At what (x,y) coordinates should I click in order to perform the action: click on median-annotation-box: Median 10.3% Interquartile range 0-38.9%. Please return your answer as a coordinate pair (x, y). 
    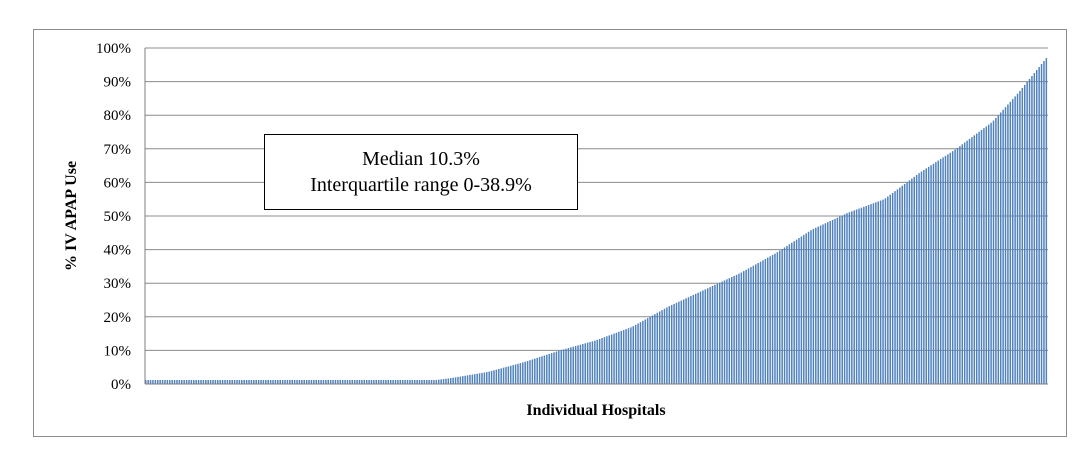
    Looking at the image, I should click on (421, 172).